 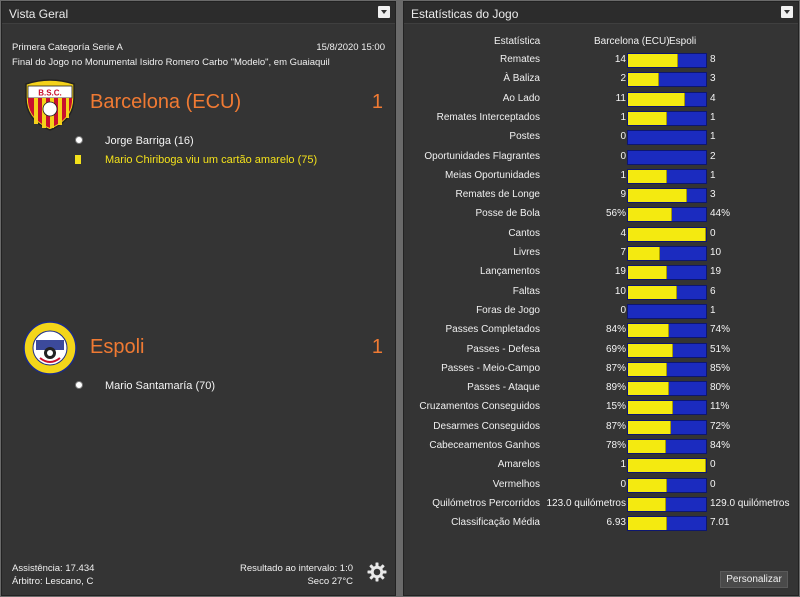 I want to click on stat-label: Ao Lado, so click(x=521, y=98).